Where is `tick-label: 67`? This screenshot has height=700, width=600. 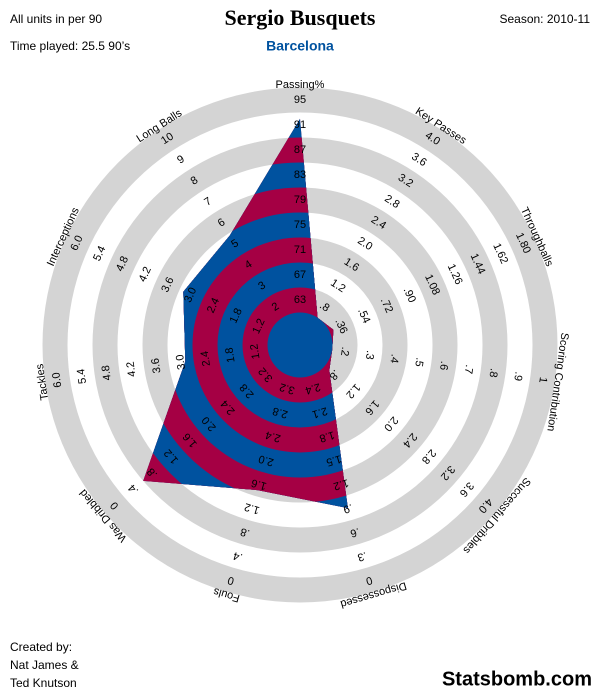 tick-label: 67 is located at coordinates (300, 275).